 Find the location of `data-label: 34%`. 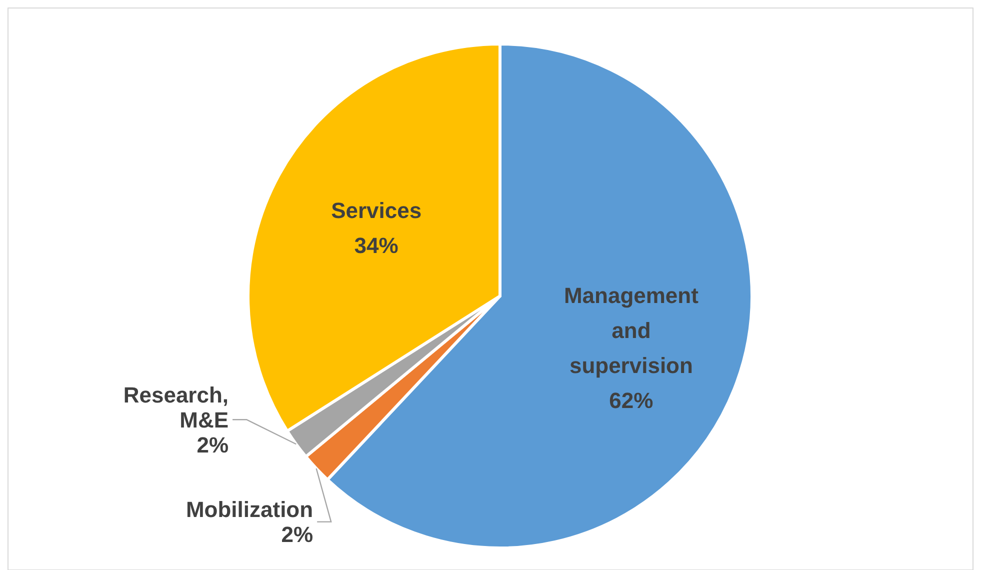

data-label: 34% is located at coordinates (376, 245).